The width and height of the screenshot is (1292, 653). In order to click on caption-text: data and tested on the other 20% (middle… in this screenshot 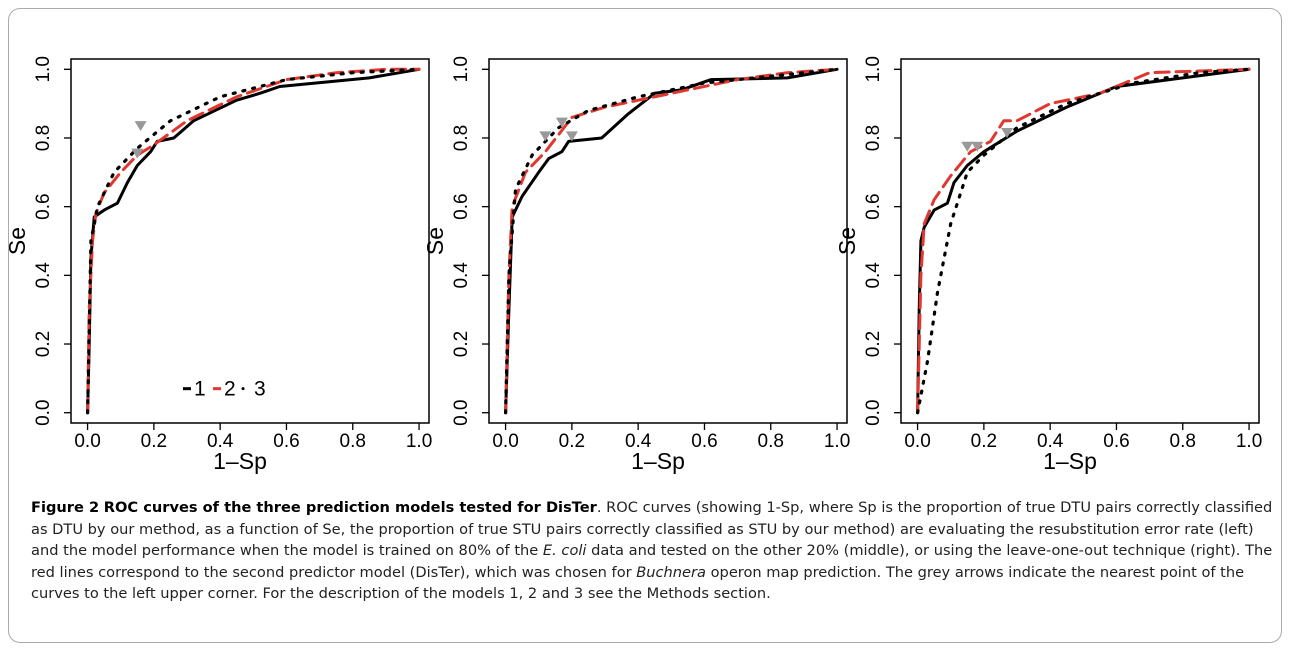, I will do `click(652, 561)`.